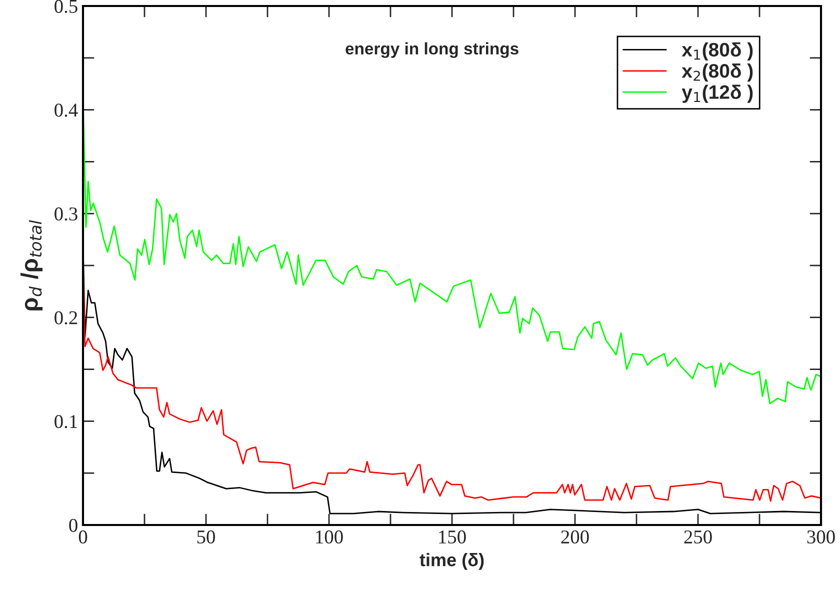 This screenshot has width=840, height=589. I want to click on annotation: energy in long strings, so click(432, 50).